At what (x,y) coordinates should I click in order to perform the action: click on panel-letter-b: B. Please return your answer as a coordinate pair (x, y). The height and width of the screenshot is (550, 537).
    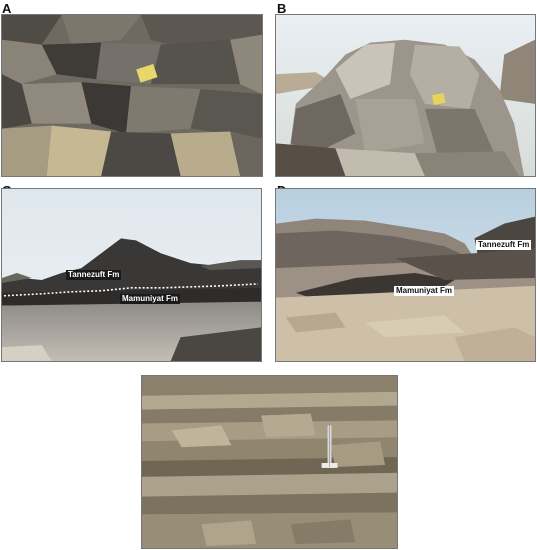
    Looking at the image, I should click on (282, 8).